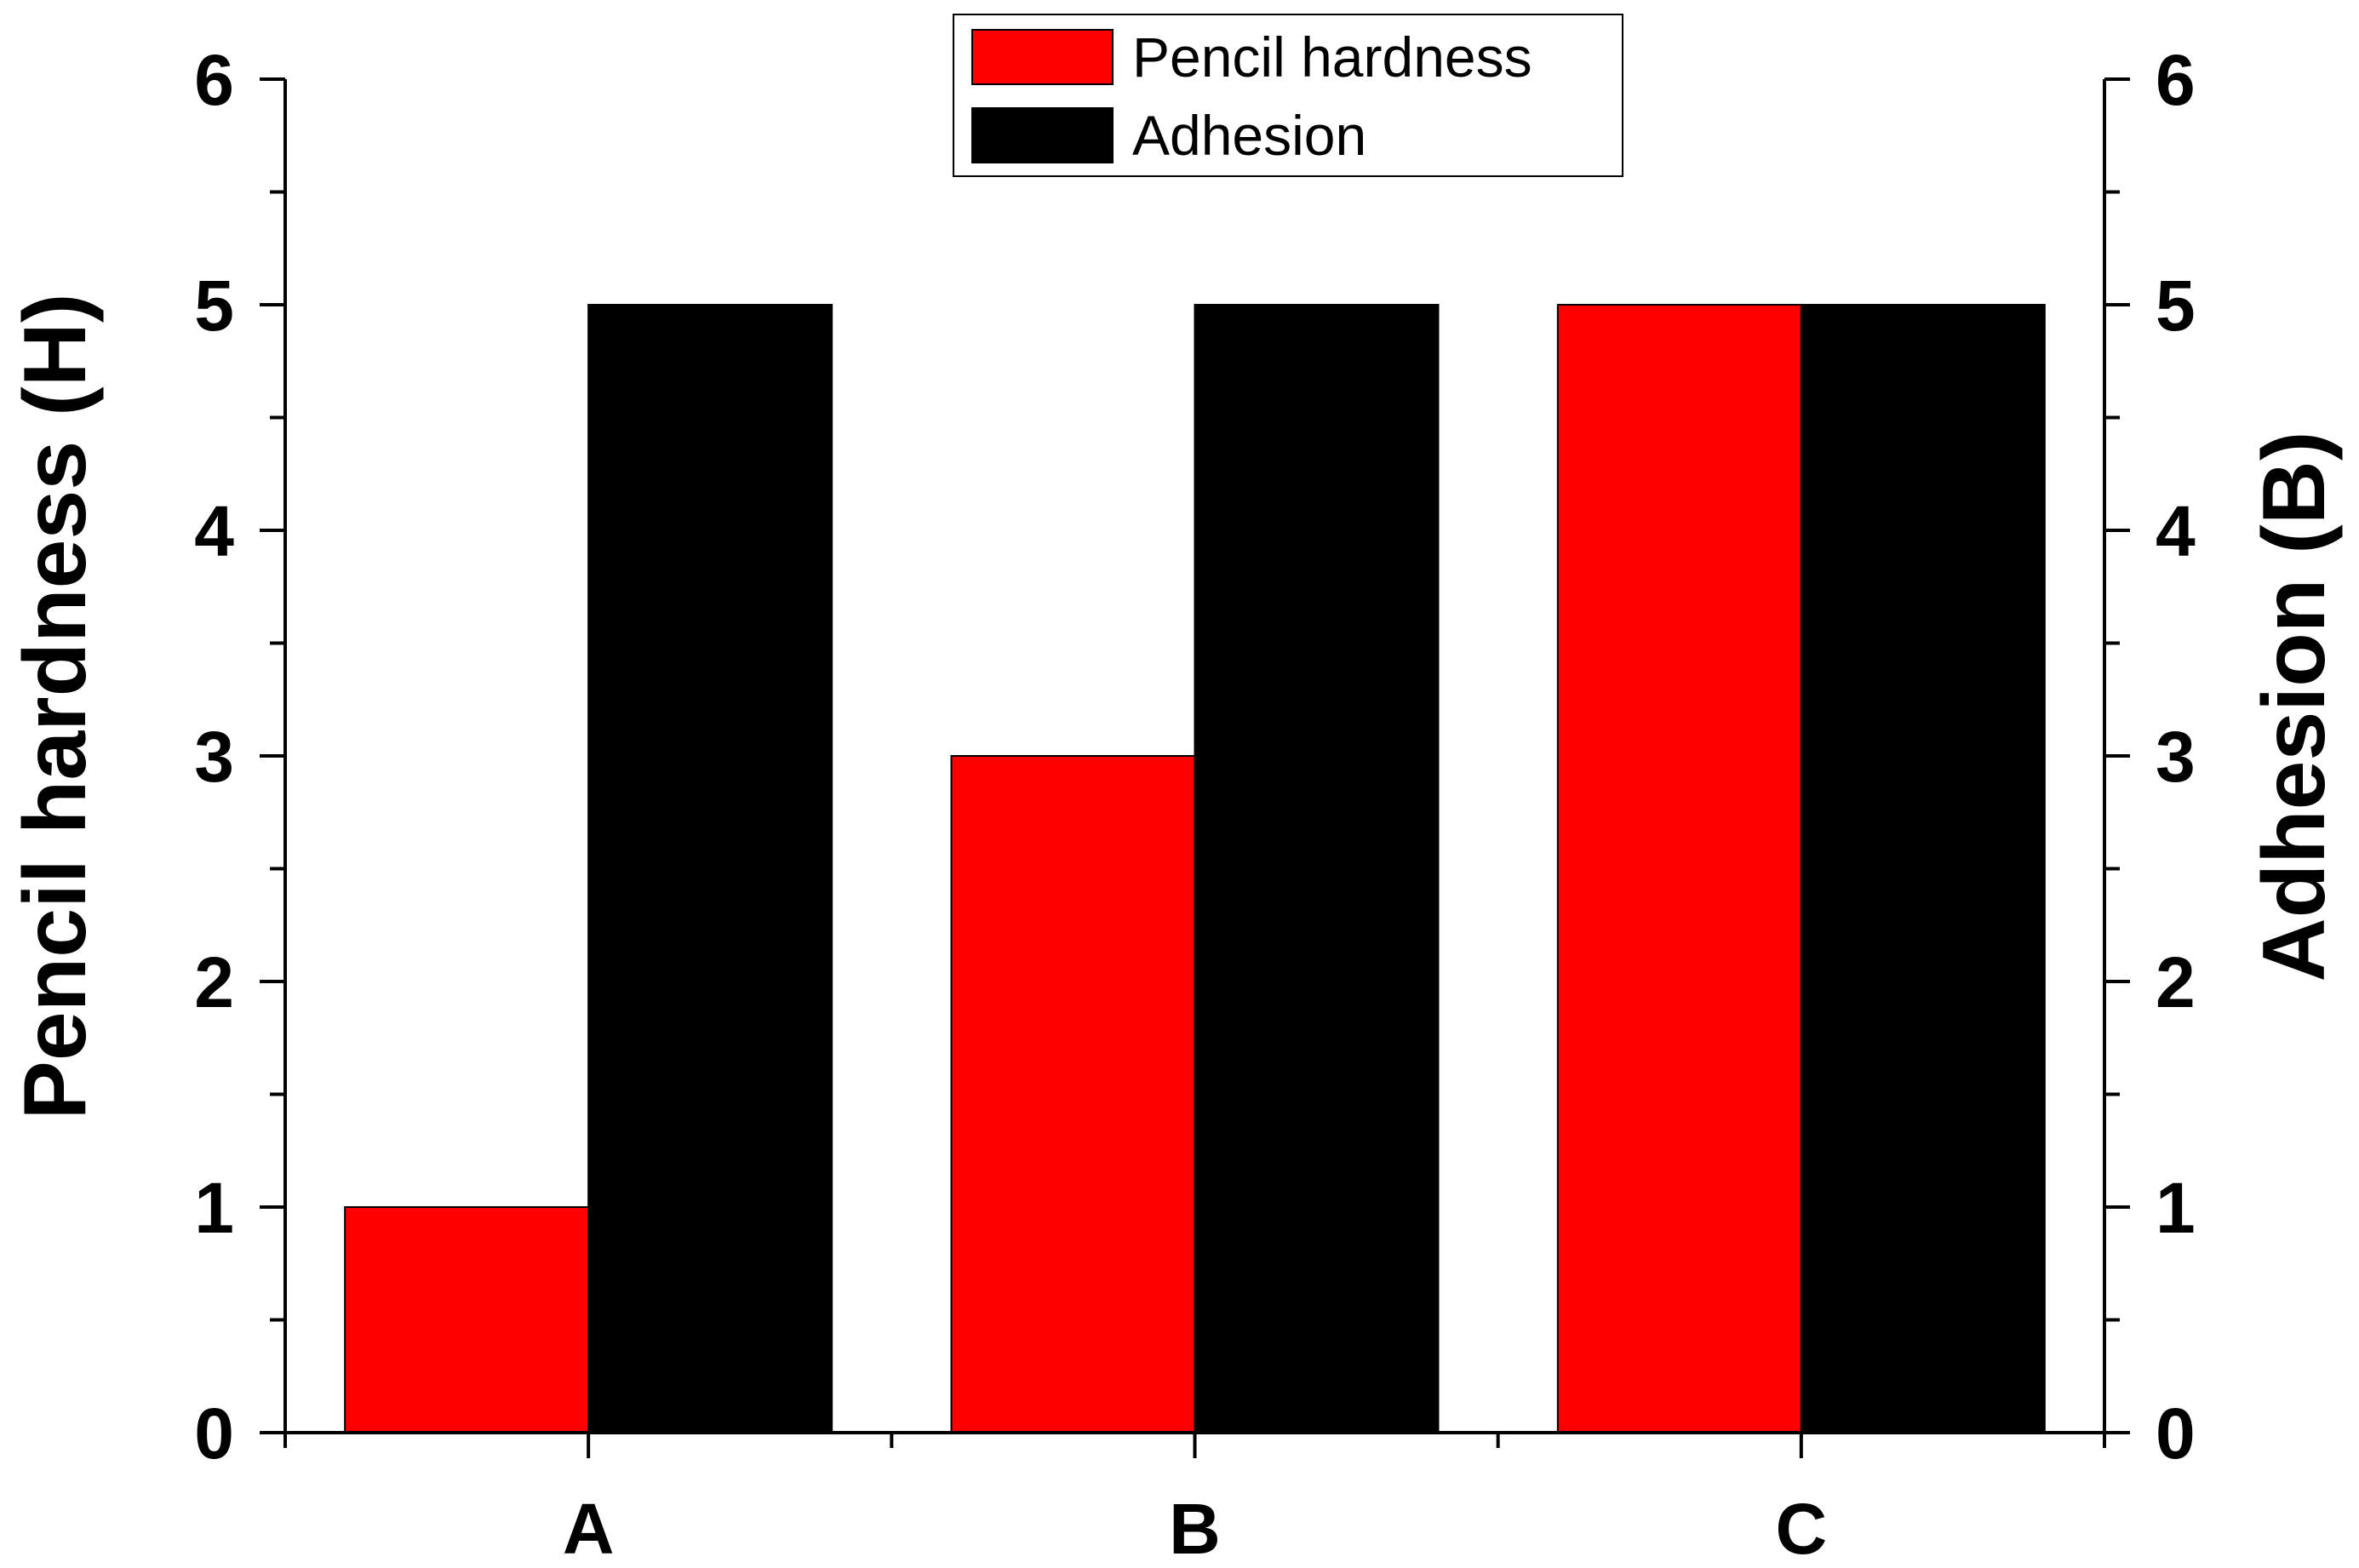 The height and width of the screenshot is (1568, 2359). I want to click on left-tick-label-3: 3, so click(214, 757).